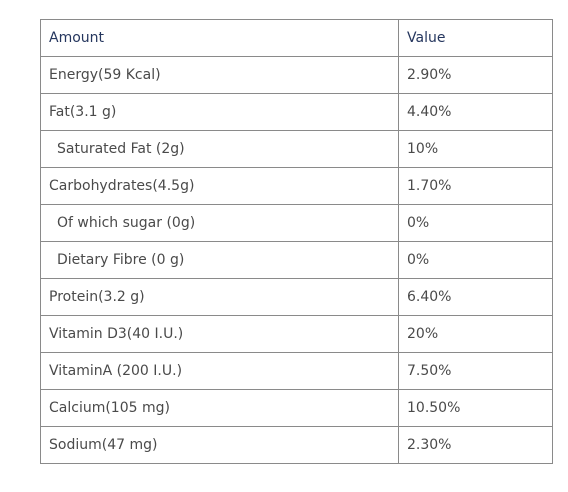 This screenshot has height=492, width=568. I want to click on table-row: Carbohydrates(4.5g) 1.70%, so click(296, 186).